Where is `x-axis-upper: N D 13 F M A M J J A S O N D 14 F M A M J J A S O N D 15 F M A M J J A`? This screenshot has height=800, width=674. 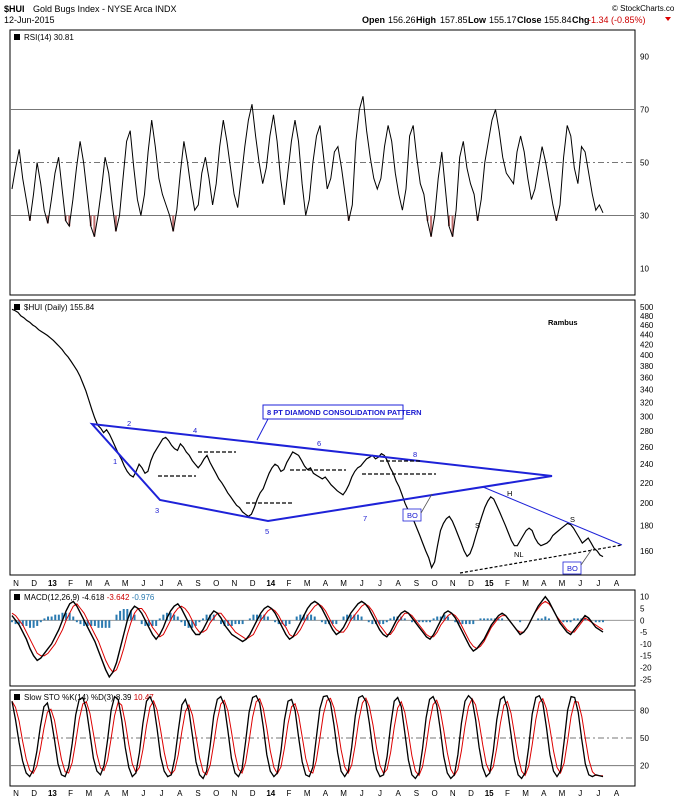
x-axis-upper: N D 13 F M A M J J A S O N D 14 F M A M J J A S O N D 15 F M A M J J A is located at coordinates (316, 583).